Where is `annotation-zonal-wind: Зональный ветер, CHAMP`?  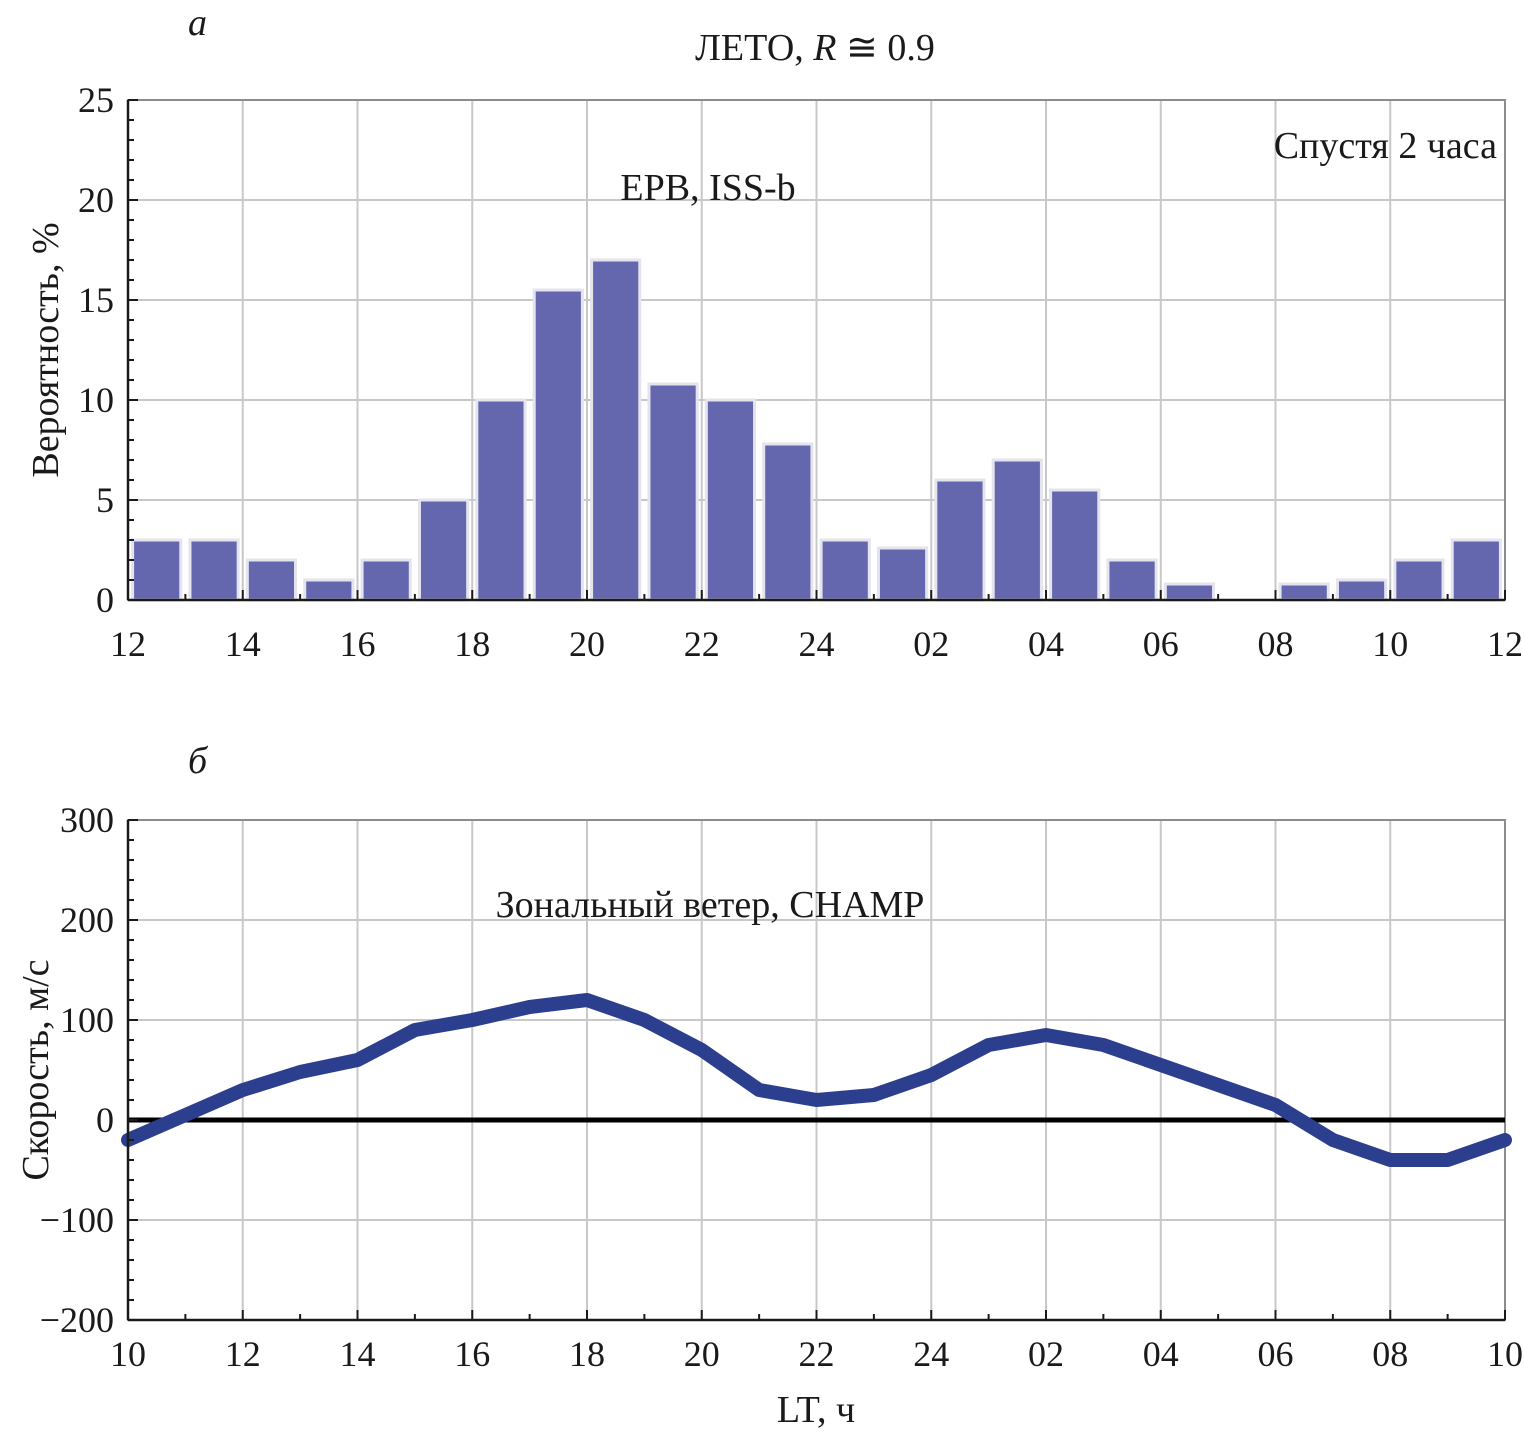 annotation-zonal-wind: Зональный ветер, CHAMP is located at coordinates (710, 905).